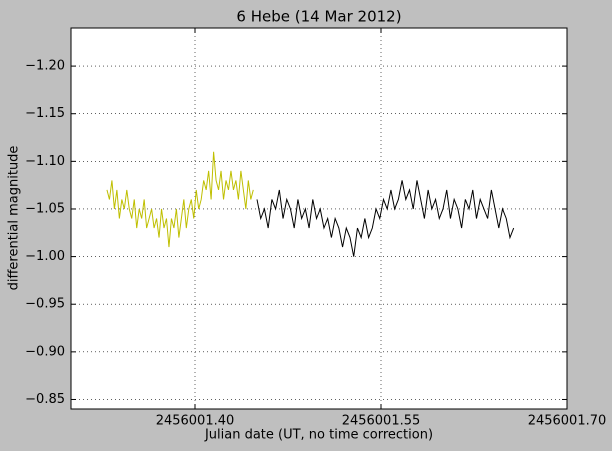 The image size is (612, 451). What do you see at coordinates (567, 421) in the screenshot?
I see `x-tick-label: 2456001.70` at bounding box center [567, 421].